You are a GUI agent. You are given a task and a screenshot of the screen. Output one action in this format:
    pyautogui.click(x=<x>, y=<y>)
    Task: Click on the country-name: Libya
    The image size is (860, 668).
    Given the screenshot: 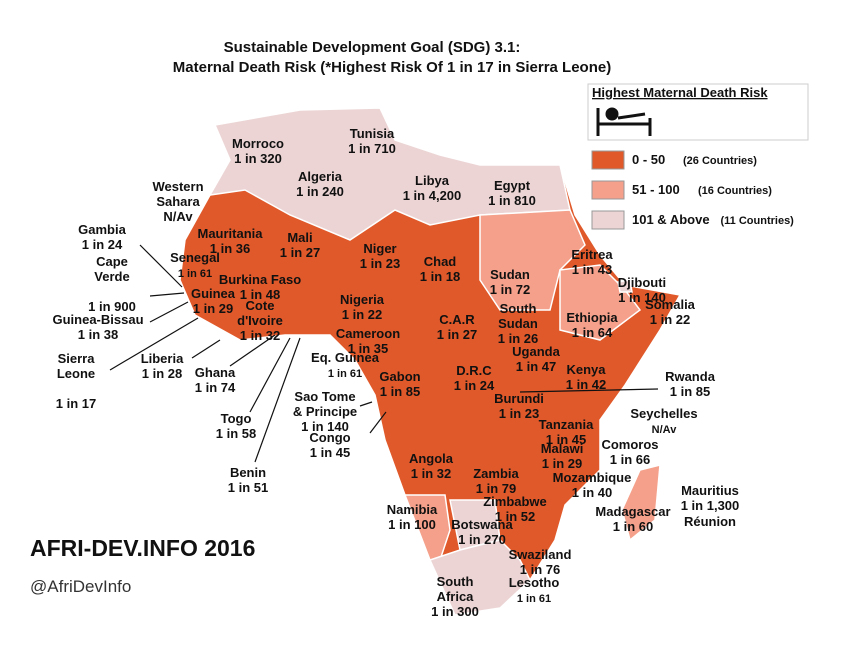 What is the action you would take?
    pyautogui.click(x=432, y=180)
    